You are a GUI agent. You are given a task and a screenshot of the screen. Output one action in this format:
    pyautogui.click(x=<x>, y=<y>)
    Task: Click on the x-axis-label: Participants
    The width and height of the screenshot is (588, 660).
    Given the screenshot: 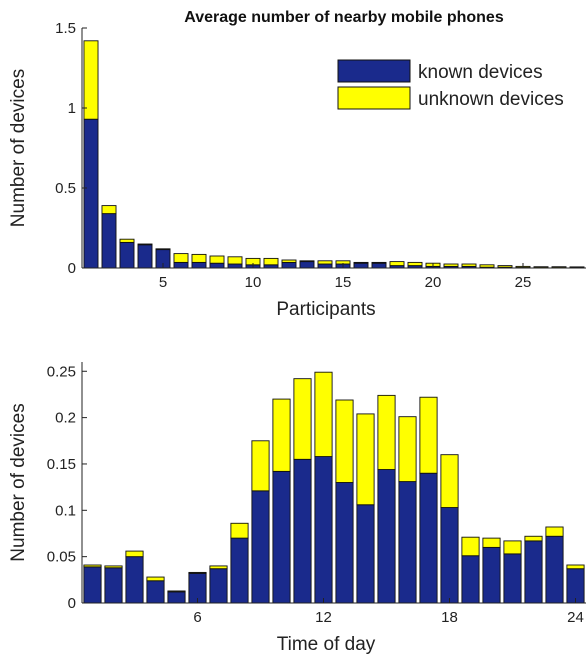 What is the action you would take?
    pyautogui.click(x=325, y=309)
    